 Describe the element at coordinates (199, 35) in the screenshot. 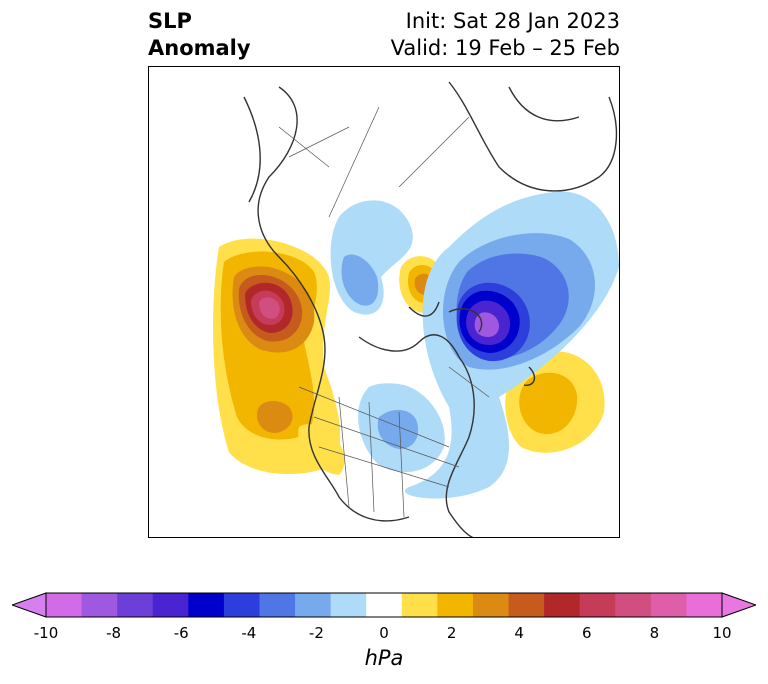

I see `map-title: SLP Anomaly` at that location.